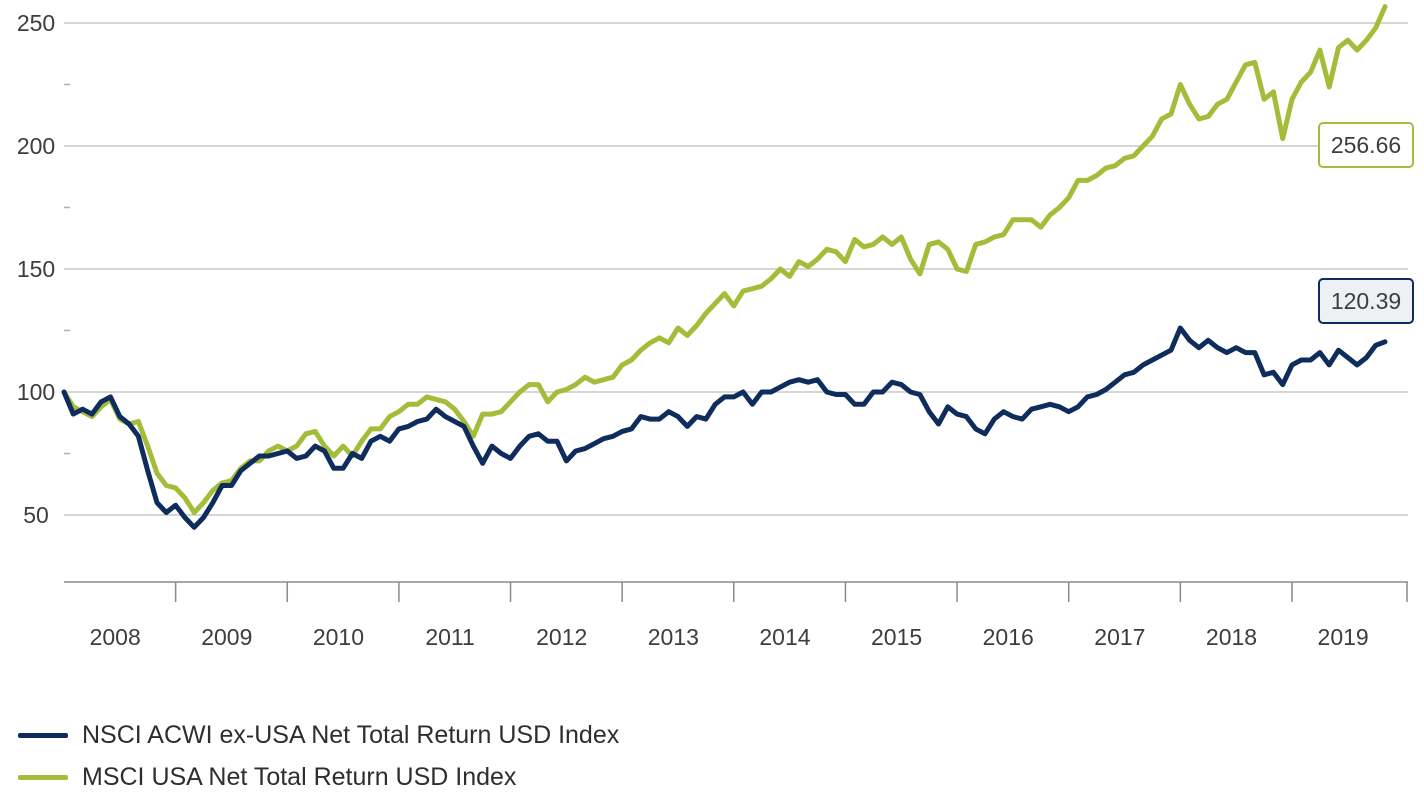 Image resolution: width=1424 pixels, height=798 pixels. I want to click on callout-msci-usa-box, so click(1366, 145).